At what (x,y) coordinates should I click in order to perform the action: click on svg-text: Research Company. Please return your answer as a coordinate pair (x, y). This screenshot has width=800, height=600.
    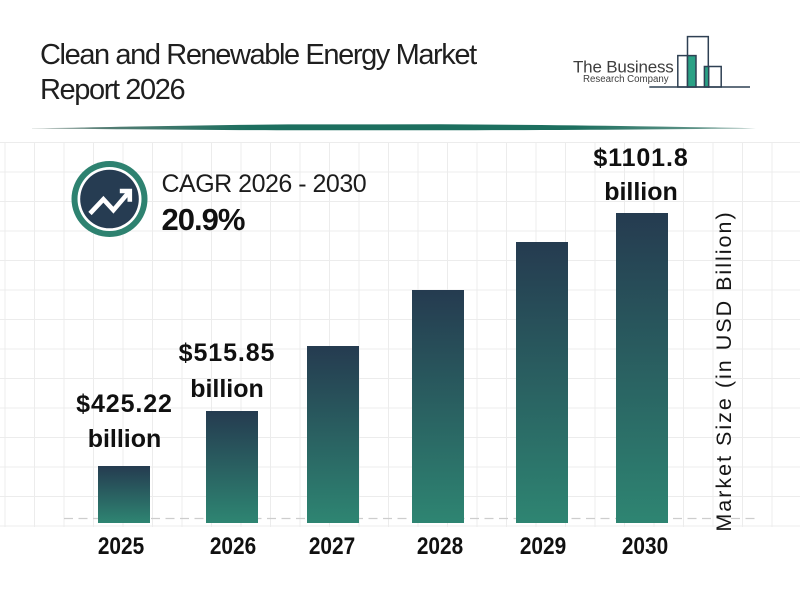
    Looking at the image, I should click on (626, 79).